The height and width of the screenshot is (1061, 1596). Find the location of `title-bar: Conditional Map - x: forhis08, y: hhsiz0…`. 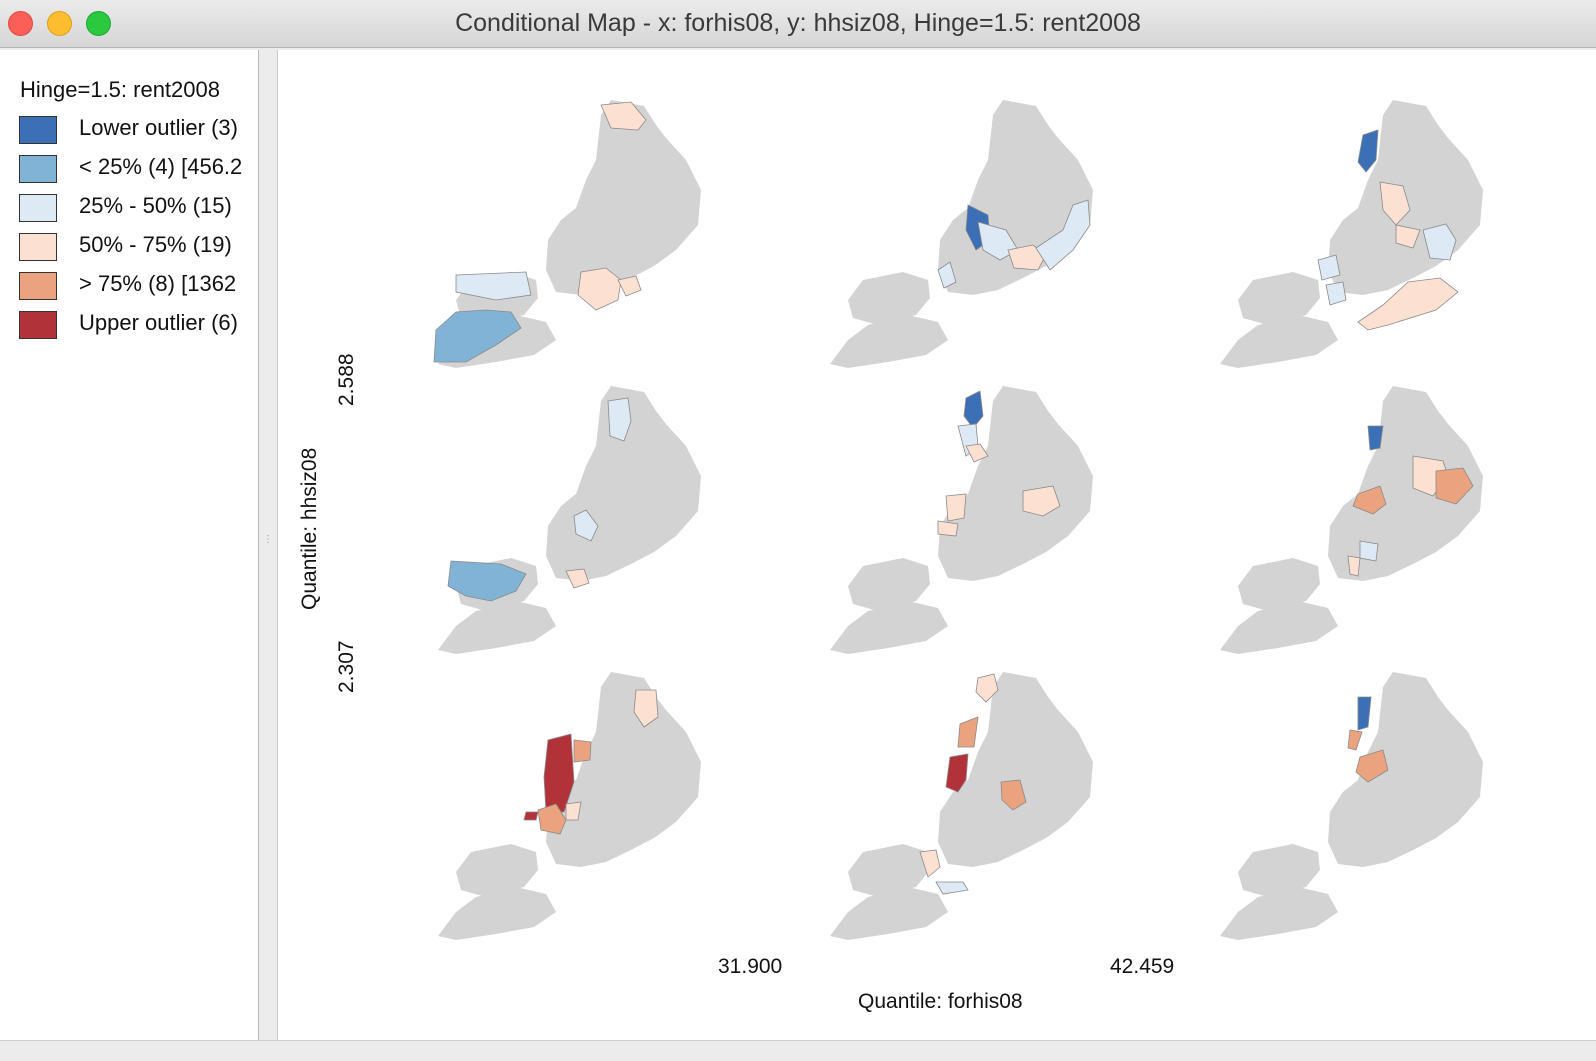

title-bar: Conditional Map - x: forhis08, y: hhsiz0… is located at coordinates (798, 24).